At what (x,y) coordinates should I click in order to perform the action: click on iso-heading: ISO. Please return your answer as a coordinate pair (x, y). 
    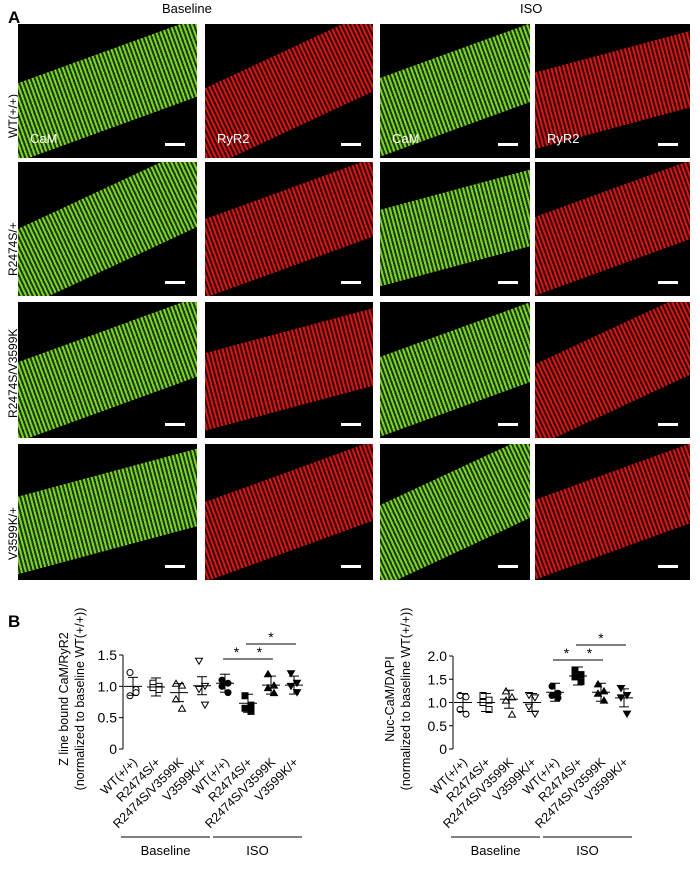
    Looking at the image, I should click on (531, 8).